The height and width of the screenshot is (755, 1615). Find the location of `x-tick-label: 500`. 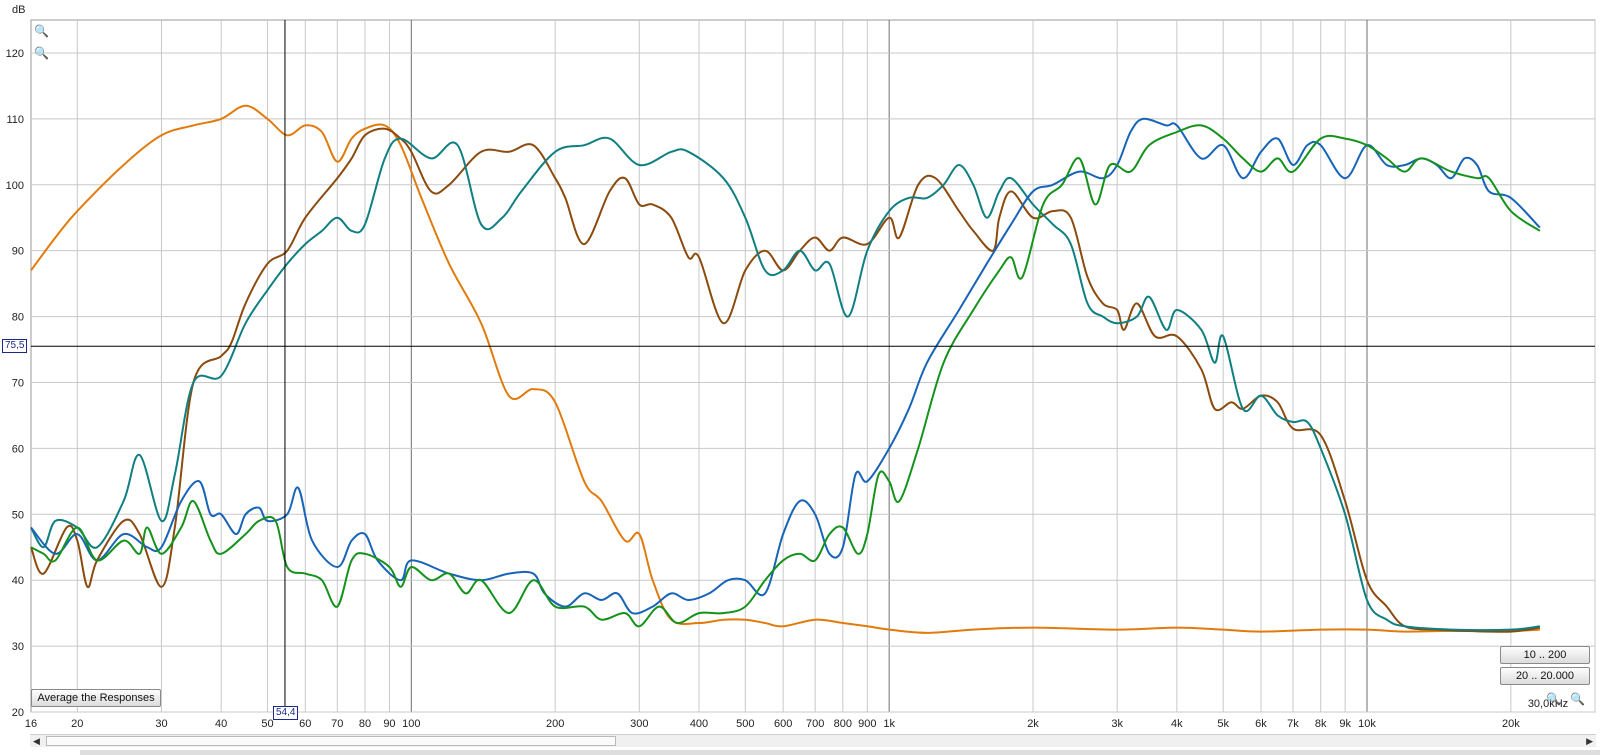

x-tick-label: 500 is located at coordinates (745, 724).